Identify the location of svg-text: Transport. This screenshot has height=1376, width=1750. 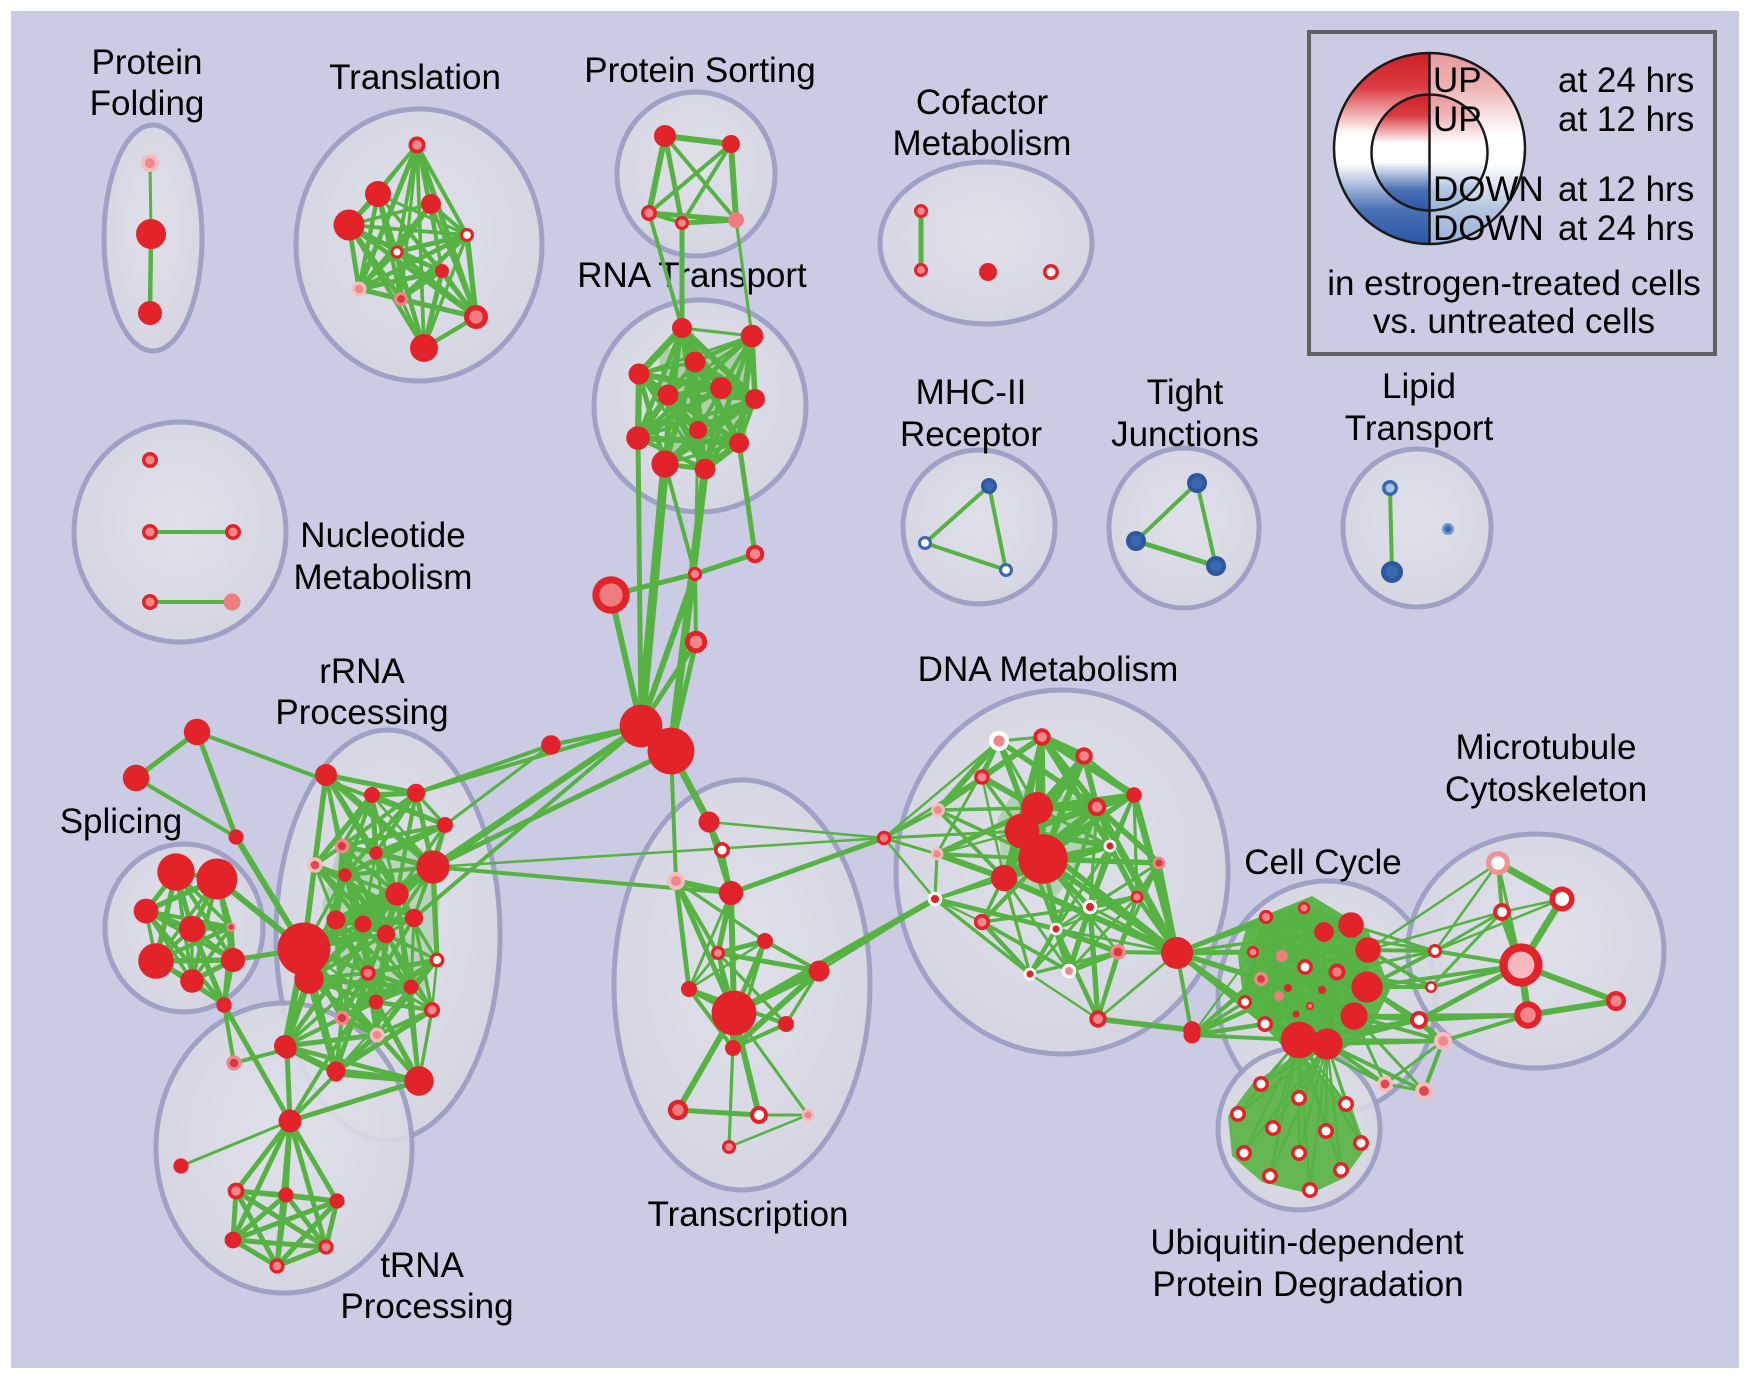
(1419, 428).